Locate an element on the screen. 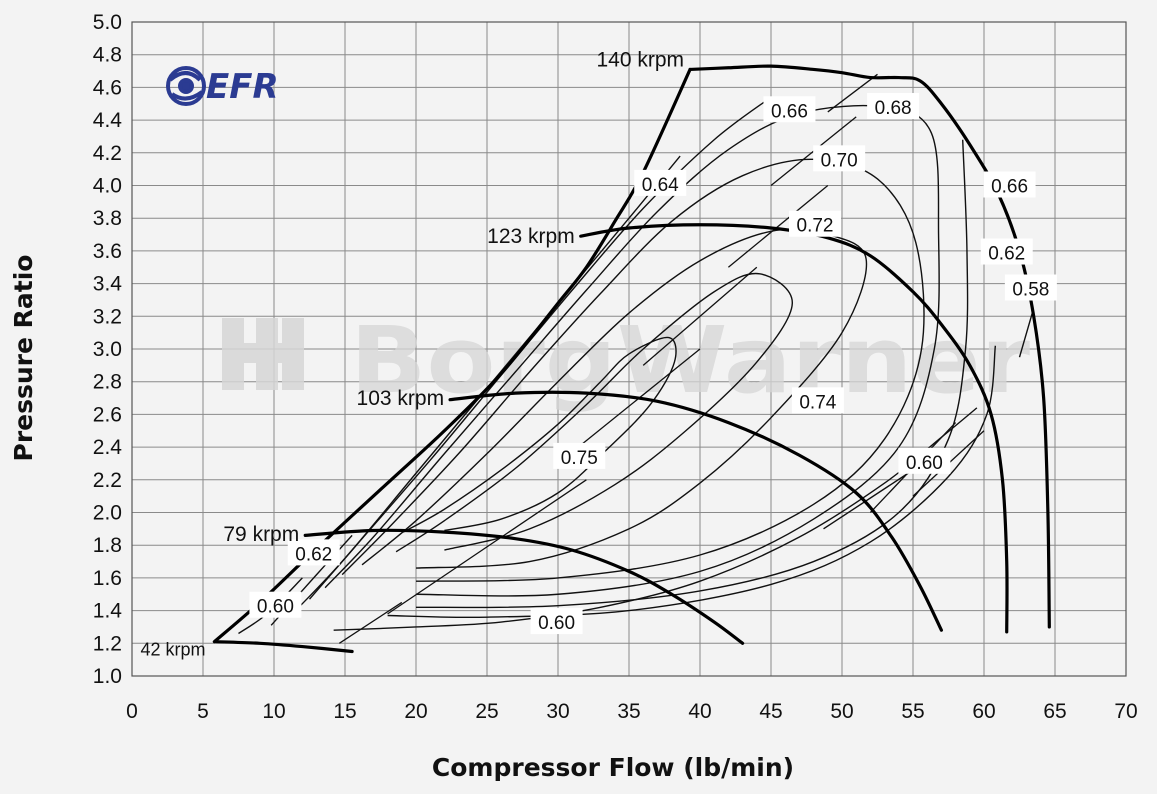 This screenshot has width=1157, height=794. efficiency-label: 0.58 is located at coordinates (1030, 287).